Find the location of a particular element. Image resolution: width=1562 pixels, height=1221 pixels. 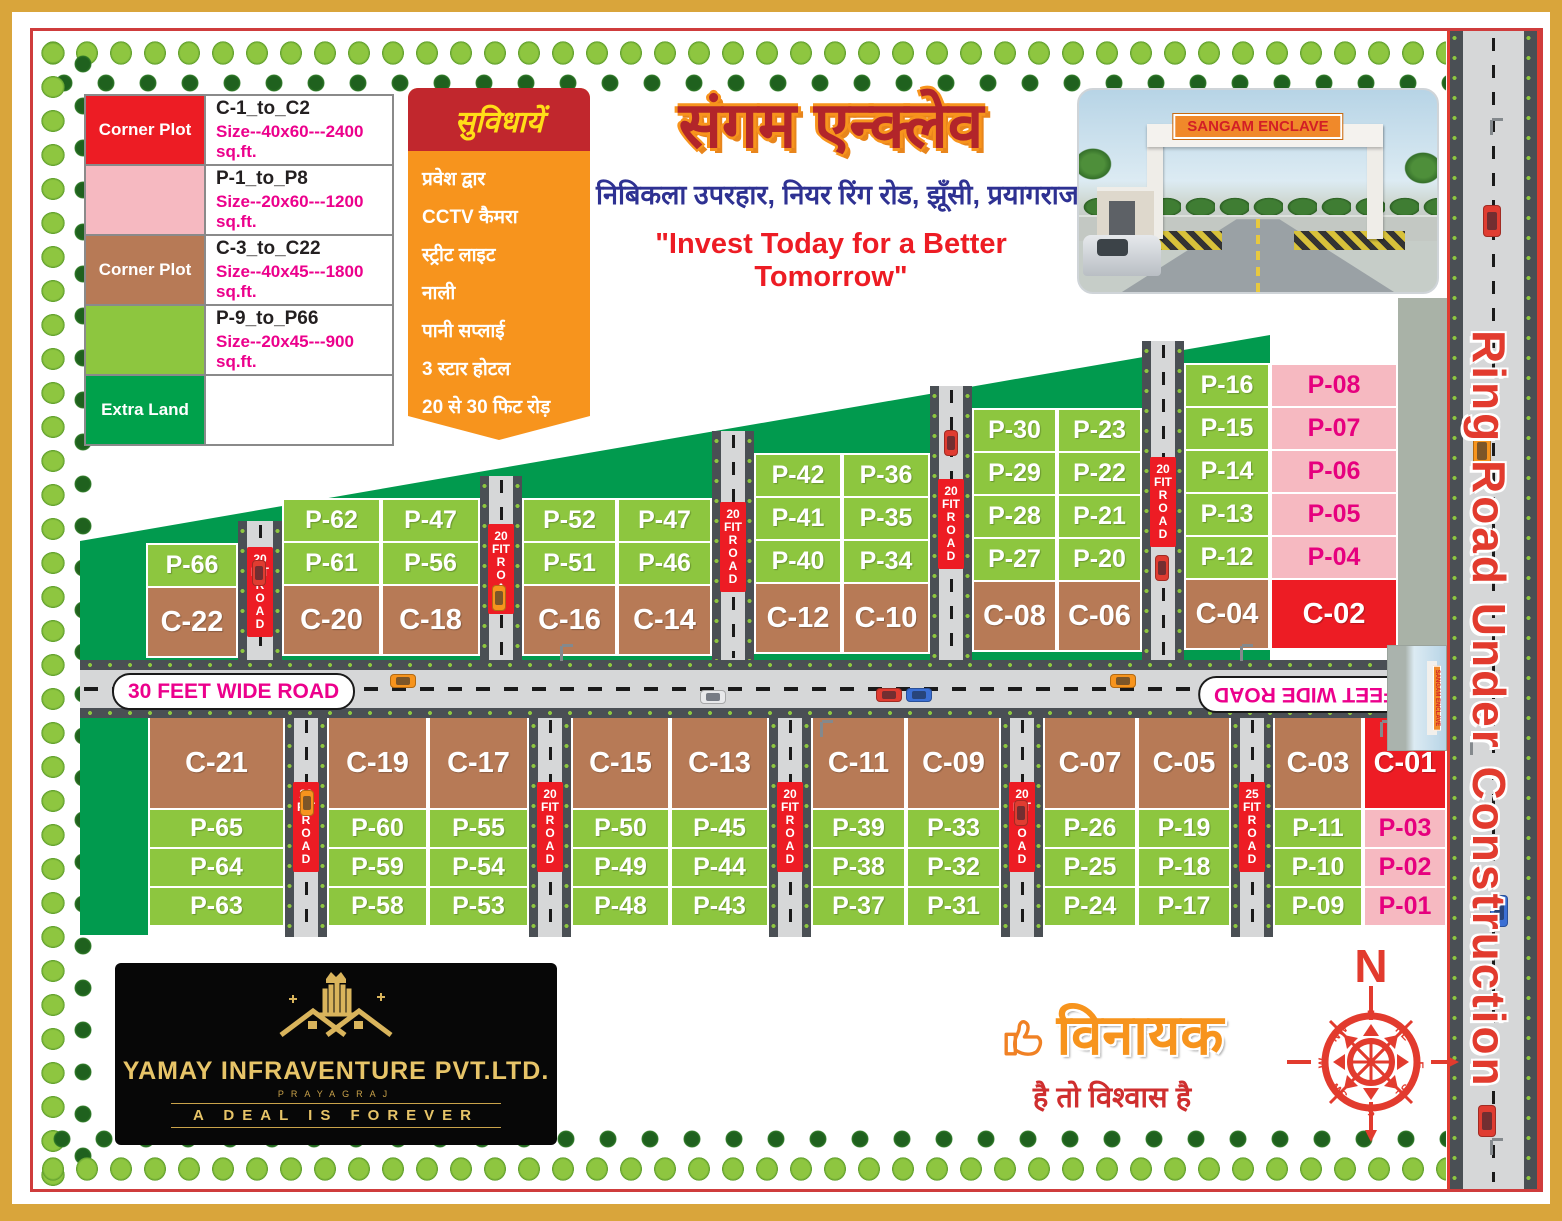

plot-cell: P-28 is located at coordinates (1014, 516).